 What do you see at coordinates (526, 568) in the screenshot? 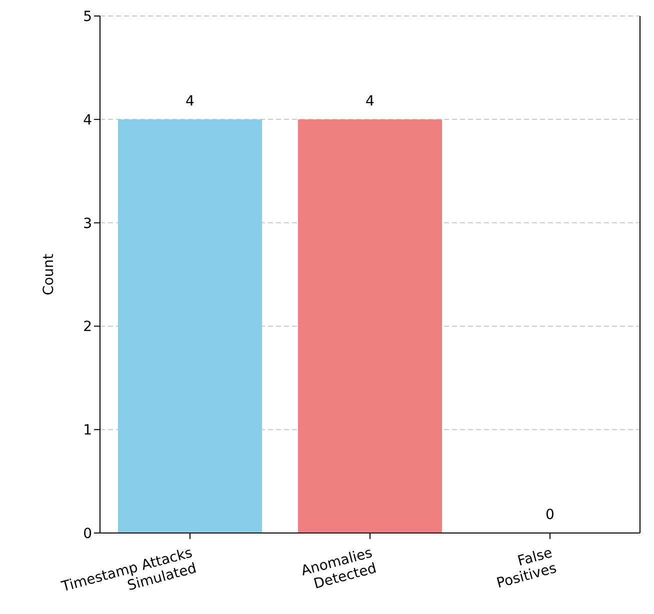
I see `x-tick-label: False Positives` at bounding box center [526, 568].